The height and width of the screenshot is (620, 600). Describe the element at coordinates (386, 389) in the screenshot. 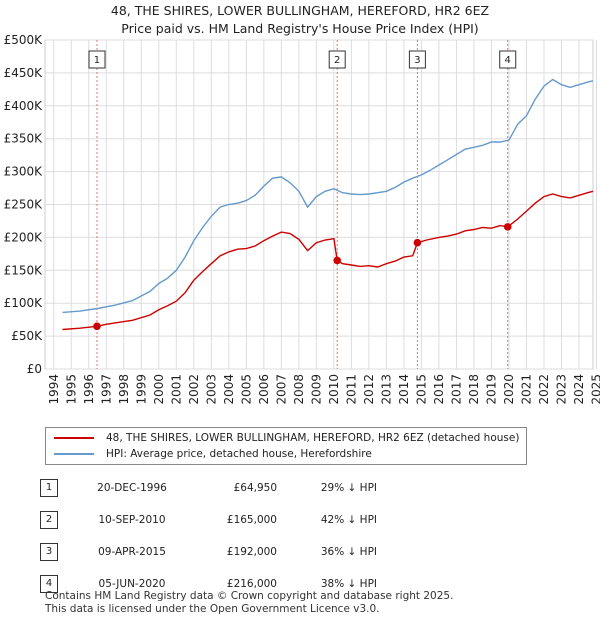

I see `x-tick-label: 2013` at that location.